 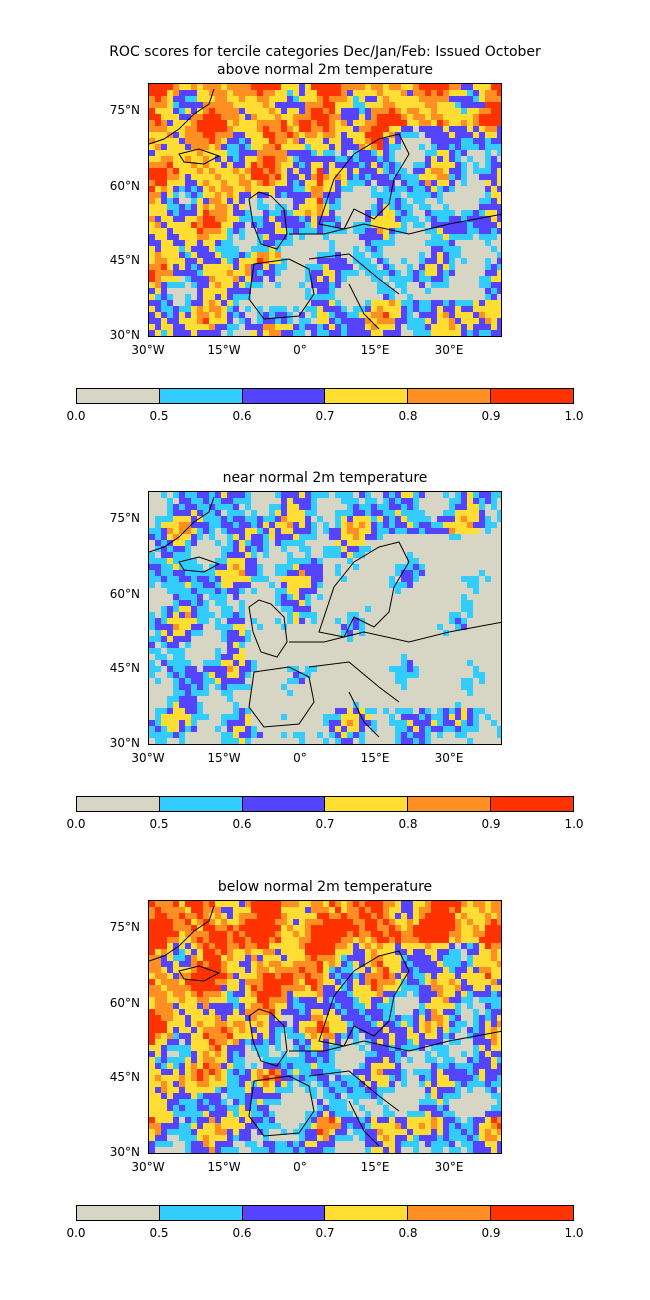 I want to click on panel-2-cbar-tick: 0.5, so click(x=159, y=824).